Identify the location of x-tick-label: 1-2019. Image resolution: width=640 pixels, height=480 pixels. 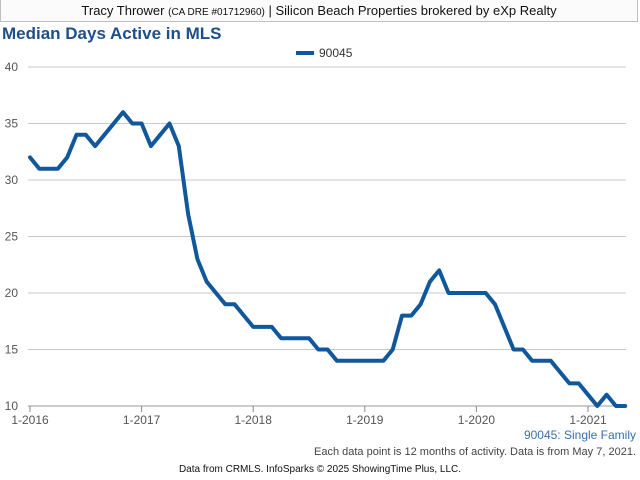
(365, 420).